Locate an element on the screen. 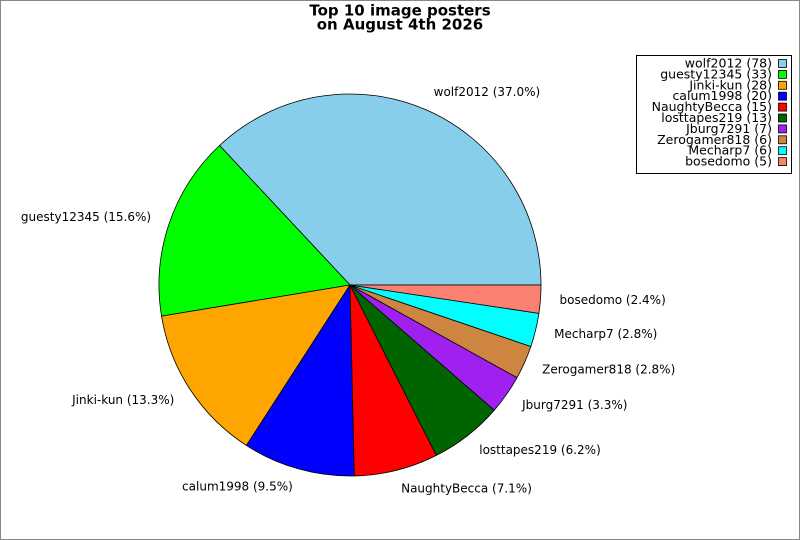 The image size is (800, 540). slice-label: calum1998 (9.5%) is located at coordinates (237, 487).